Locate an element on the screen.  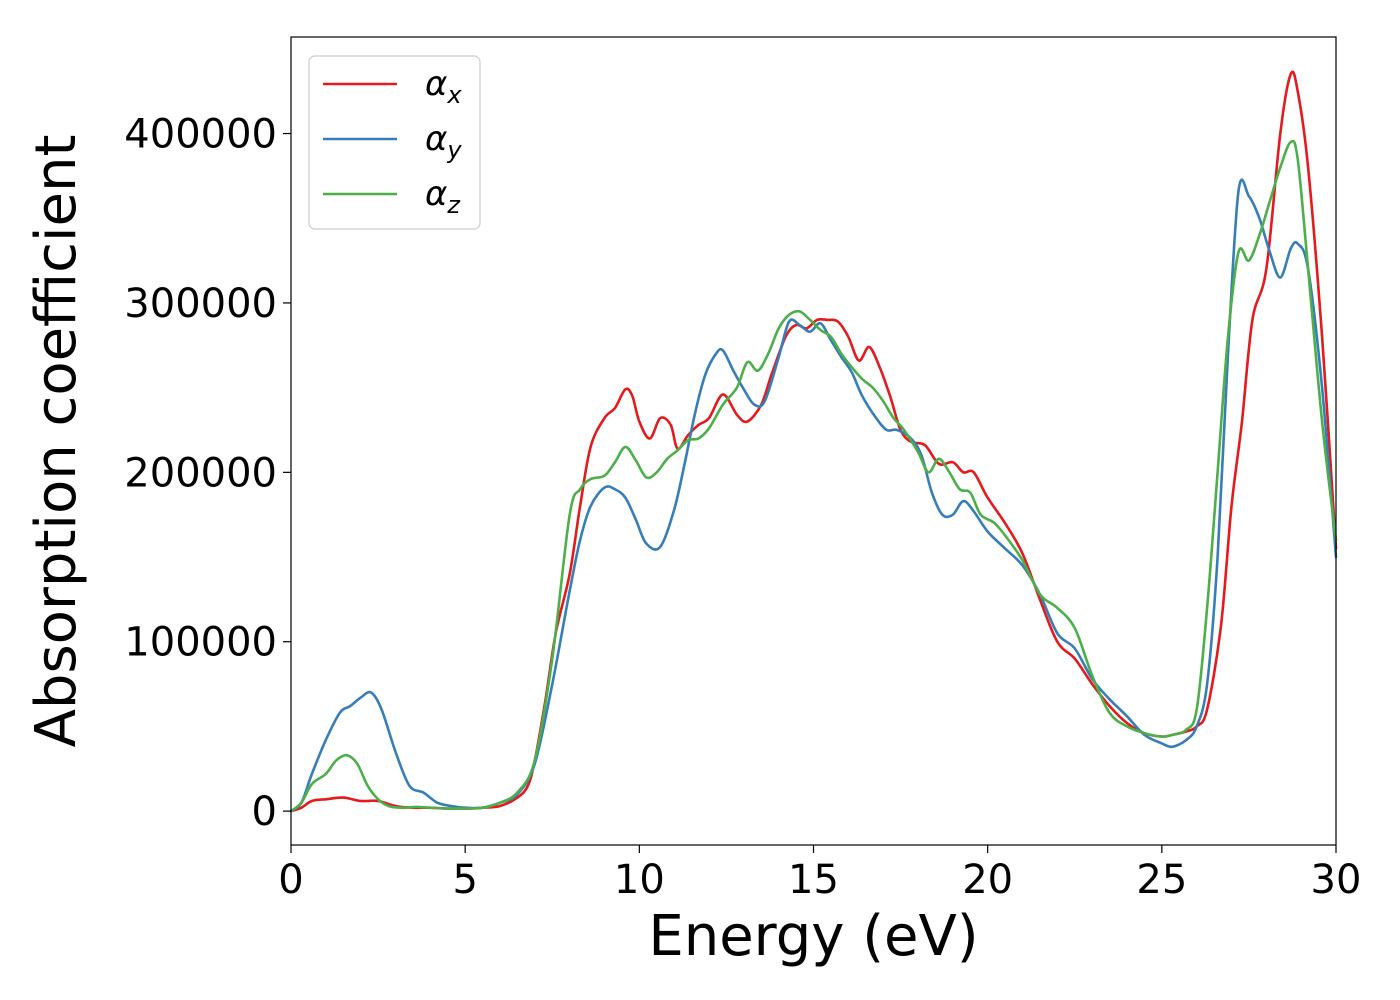
y-axis-label: Absorption coefficient is located at coordinates (56, 441).